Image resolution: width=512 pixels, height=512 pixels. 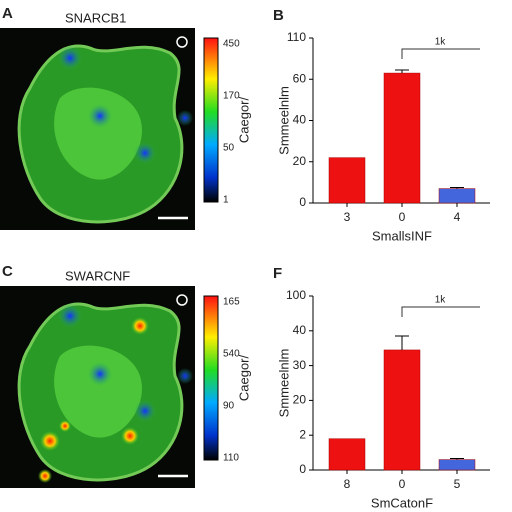 What do you see at coordinates (231, 302) in the screenshot?
I see `colorbar-label: 165` at bounding box center [231, 302].